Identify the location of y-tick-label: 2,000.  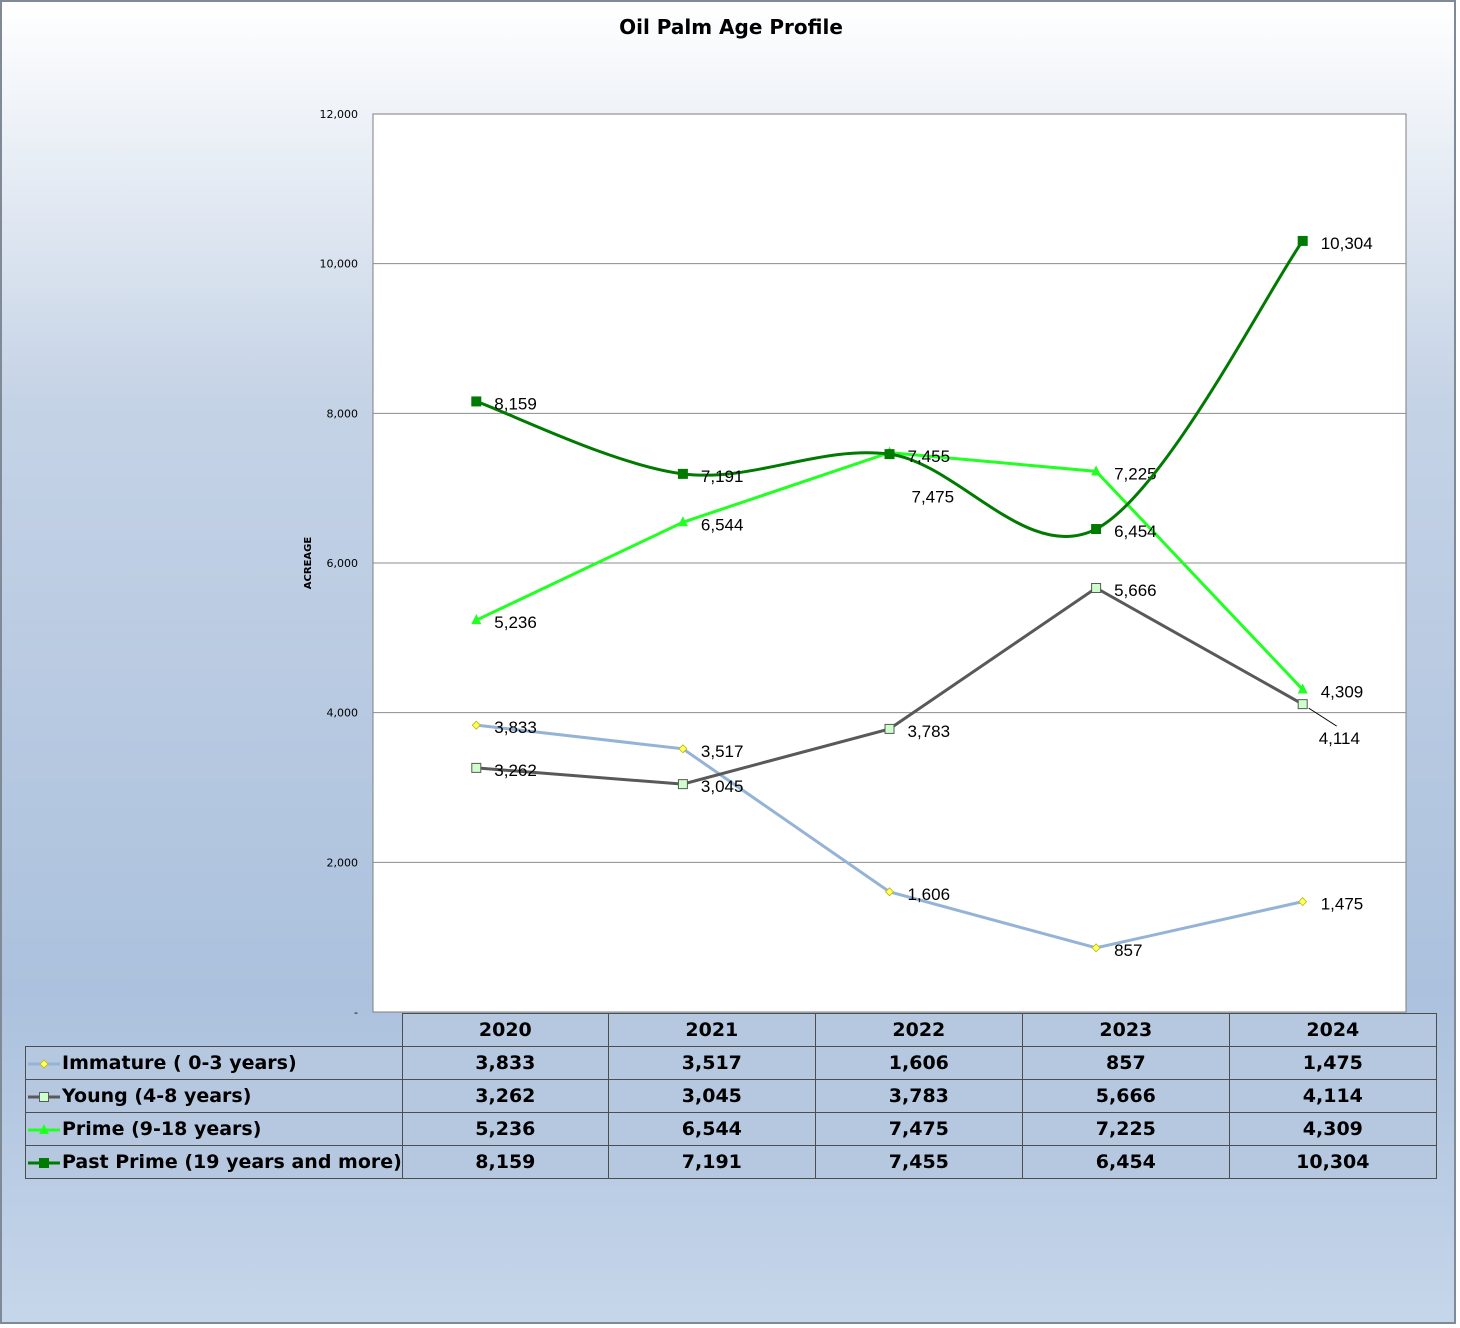
(343, 862).